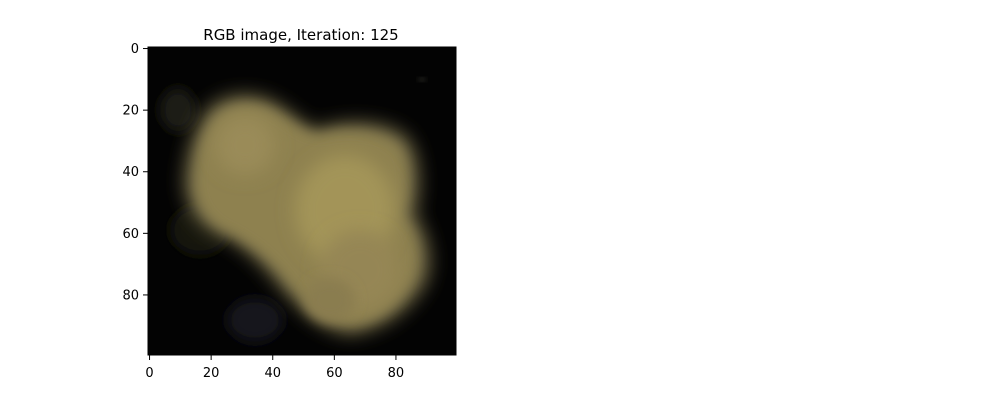  I want to click on x-tick-label: 0, so click(149, 373).